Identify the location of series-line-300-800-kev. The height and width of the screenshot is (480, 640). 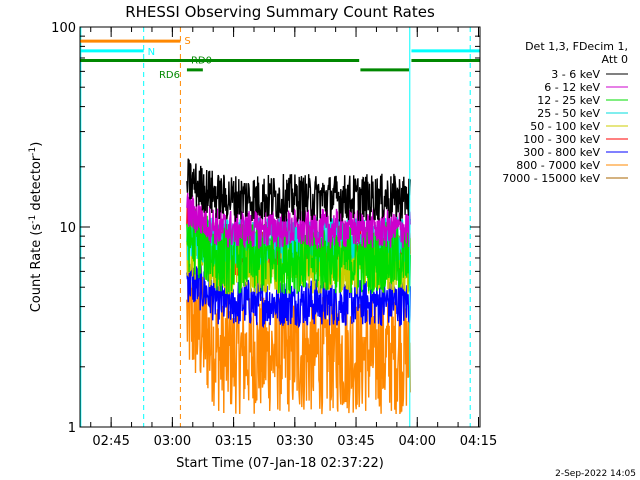
(298, 296).